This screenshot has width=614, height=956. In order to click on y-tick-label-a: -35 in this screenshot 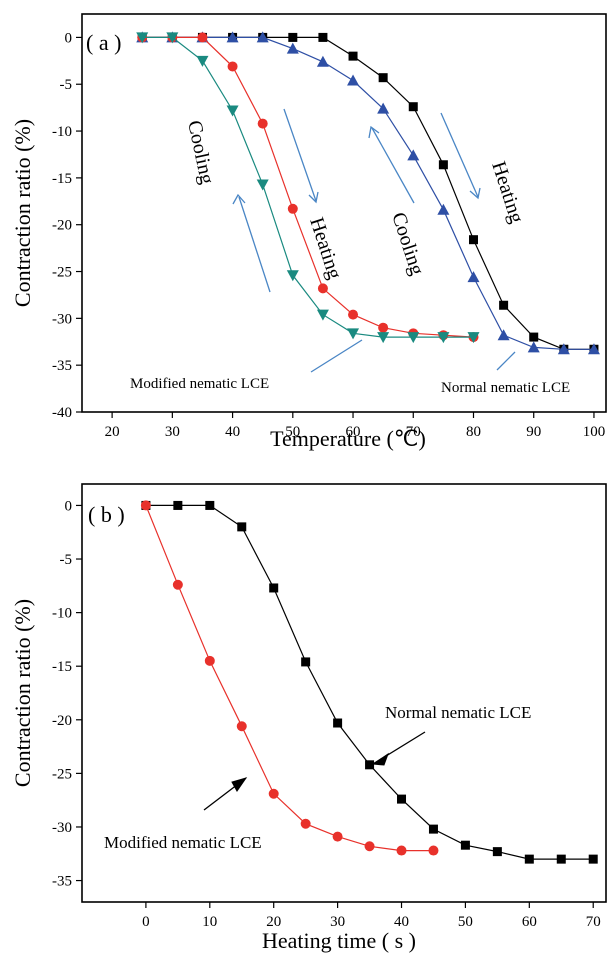, I will do `click(62, 366)`.